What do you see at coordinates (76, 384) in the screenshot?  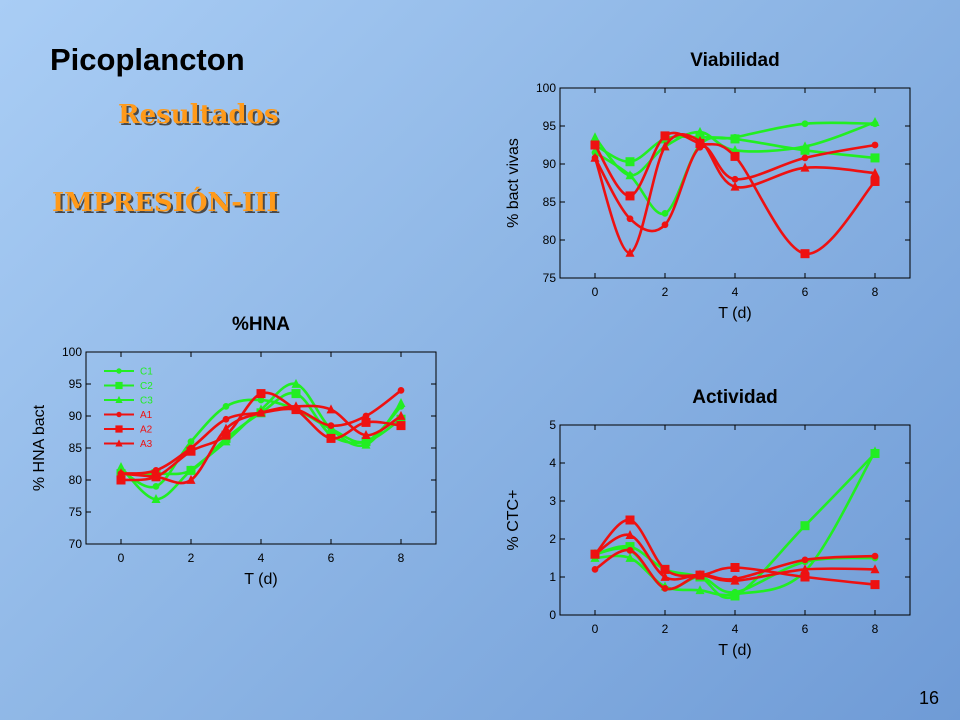 I see `y-tick-label: 95` at bounding box center [76, 384].